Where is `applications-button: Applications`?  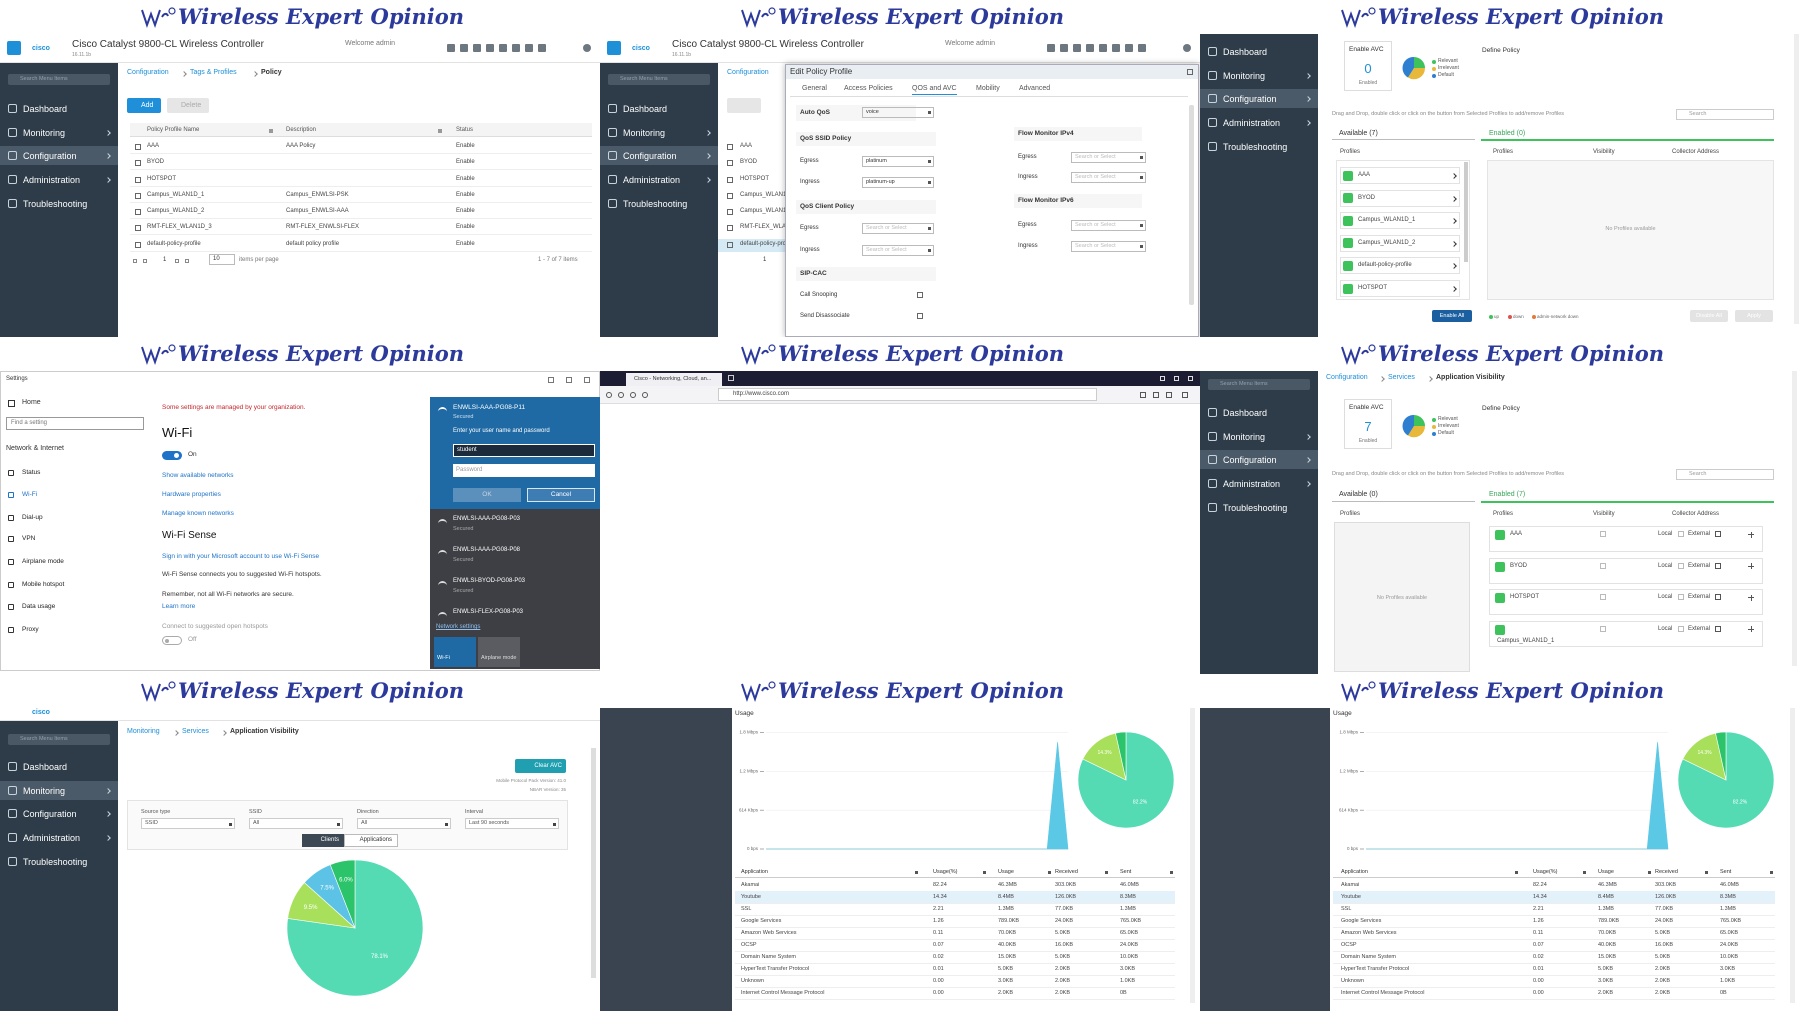
applications-button: Applications is located at coordinates (371, 840).